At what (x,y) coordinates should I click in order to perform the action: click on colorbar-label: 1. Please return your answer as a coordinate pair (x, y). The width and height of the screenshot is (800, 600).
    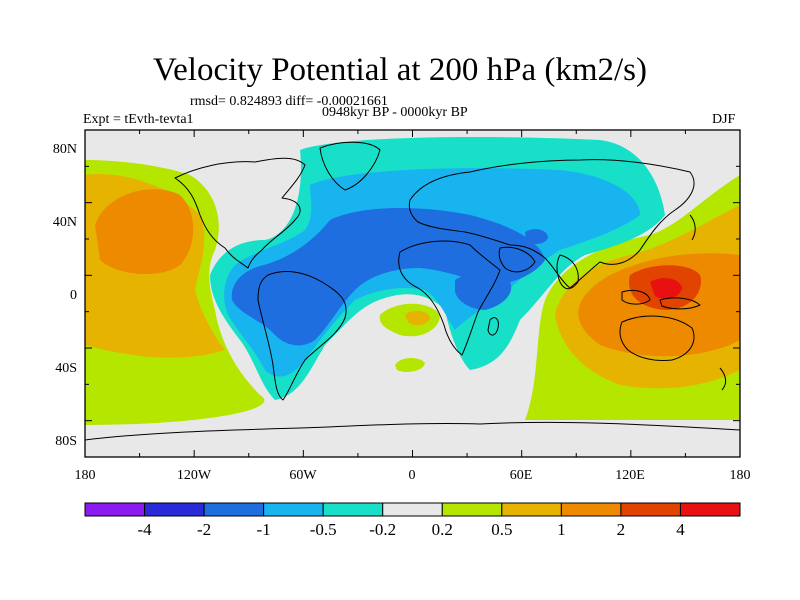
    Looking at the image, I should click on (561, 529).